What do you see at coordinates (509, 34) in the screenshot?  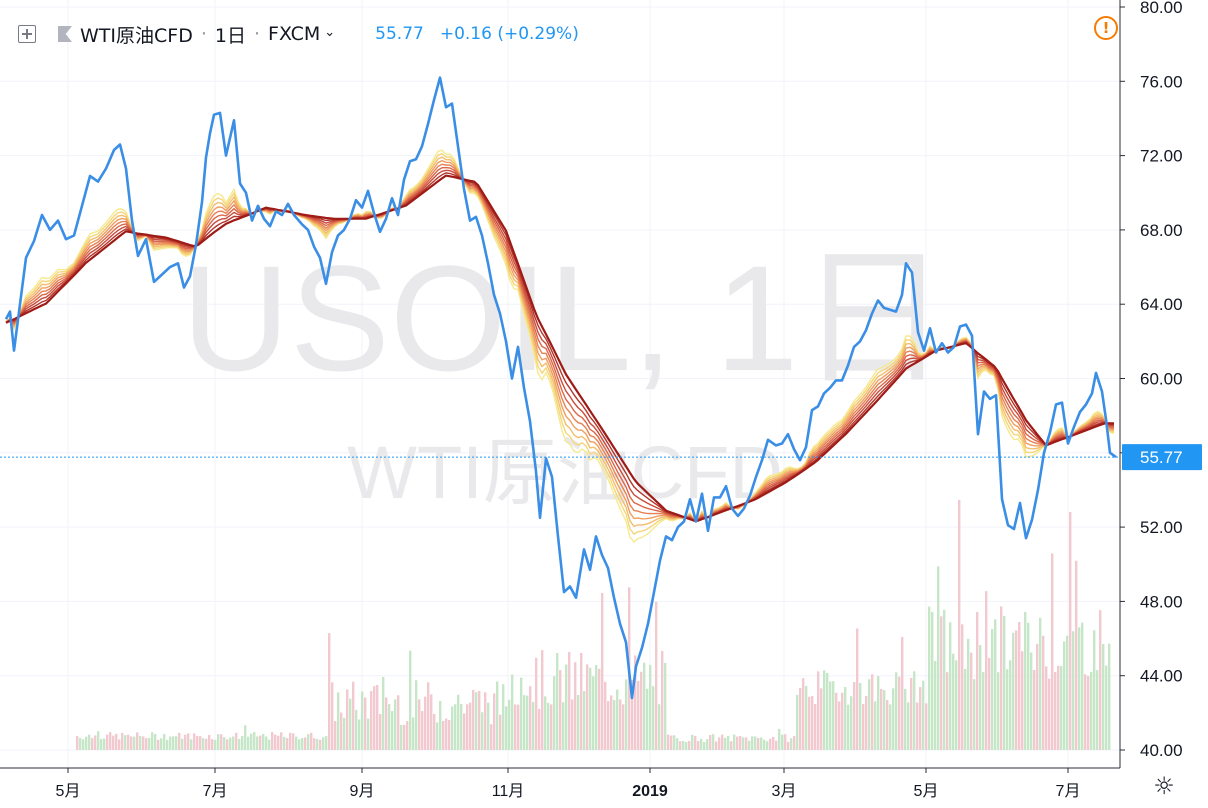 I see `price-change-value: +0.16 (+0.29%)` at bounding box center [509, 34].